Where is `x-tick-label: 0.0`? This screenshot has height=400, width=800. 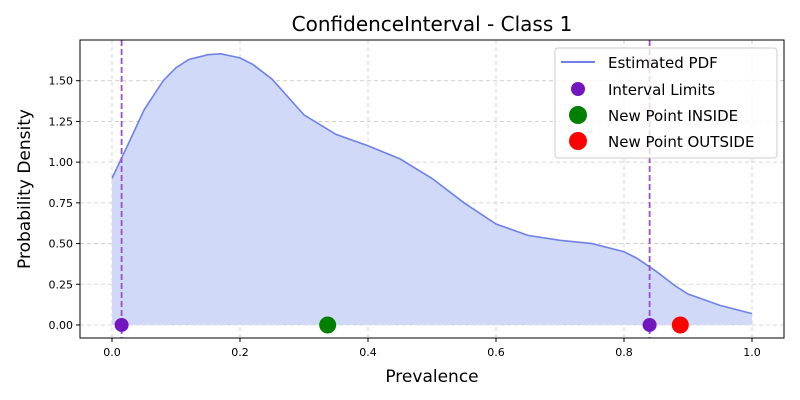
x-tick-label: 0.0 is located at coordinates (112, 352).